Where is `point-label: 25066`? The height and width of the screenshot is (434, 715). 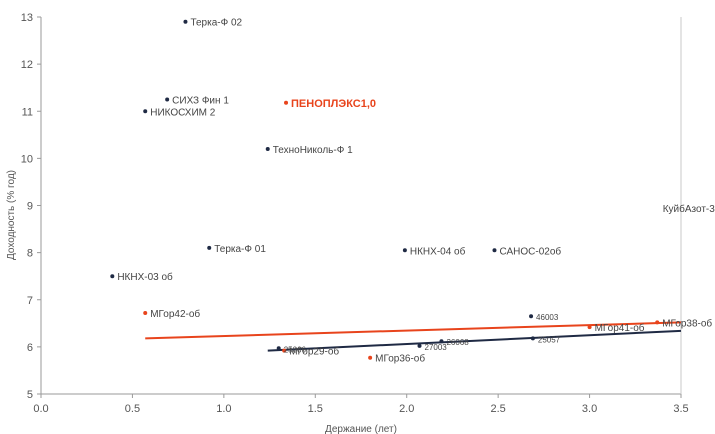 point-label: 25066 is located at coordinates (295, 349).